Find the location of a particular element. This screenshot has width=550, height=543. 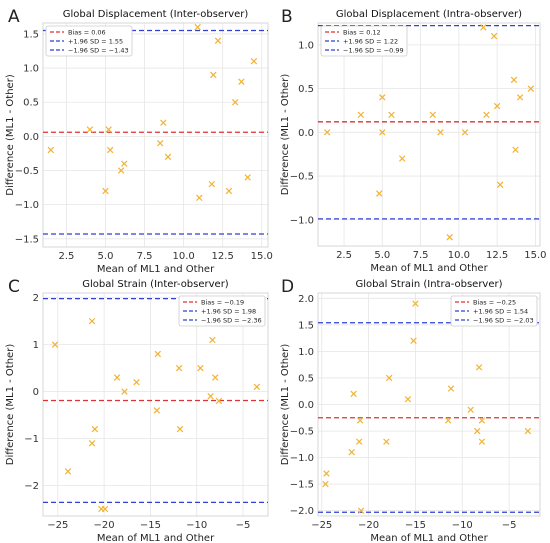

legend-entry: −1.96 SD = −2.36 is located at coordinates (231, 320).